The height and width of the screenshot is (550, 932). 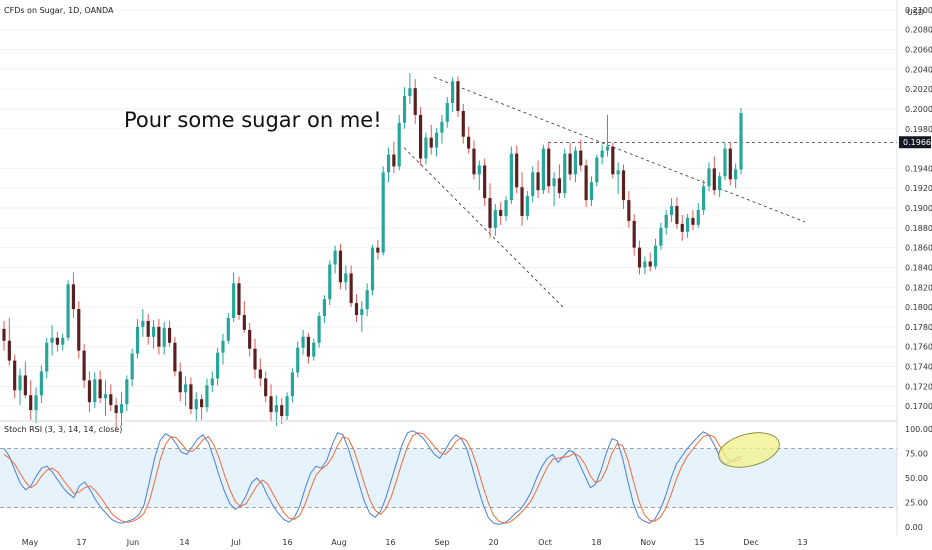 I want to click on time-tick-label: Sep, so click(x=441, y=542).